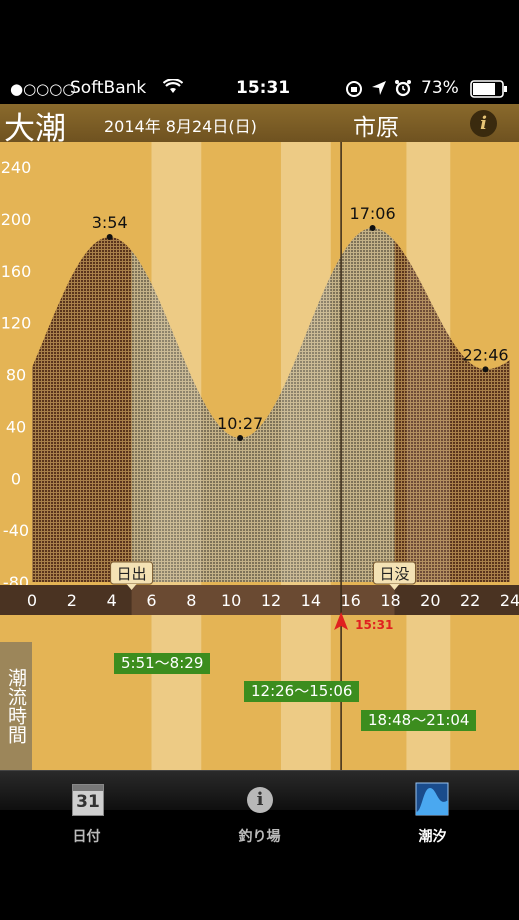  I want to click on sunset-label: 日没, so click(394, 574).